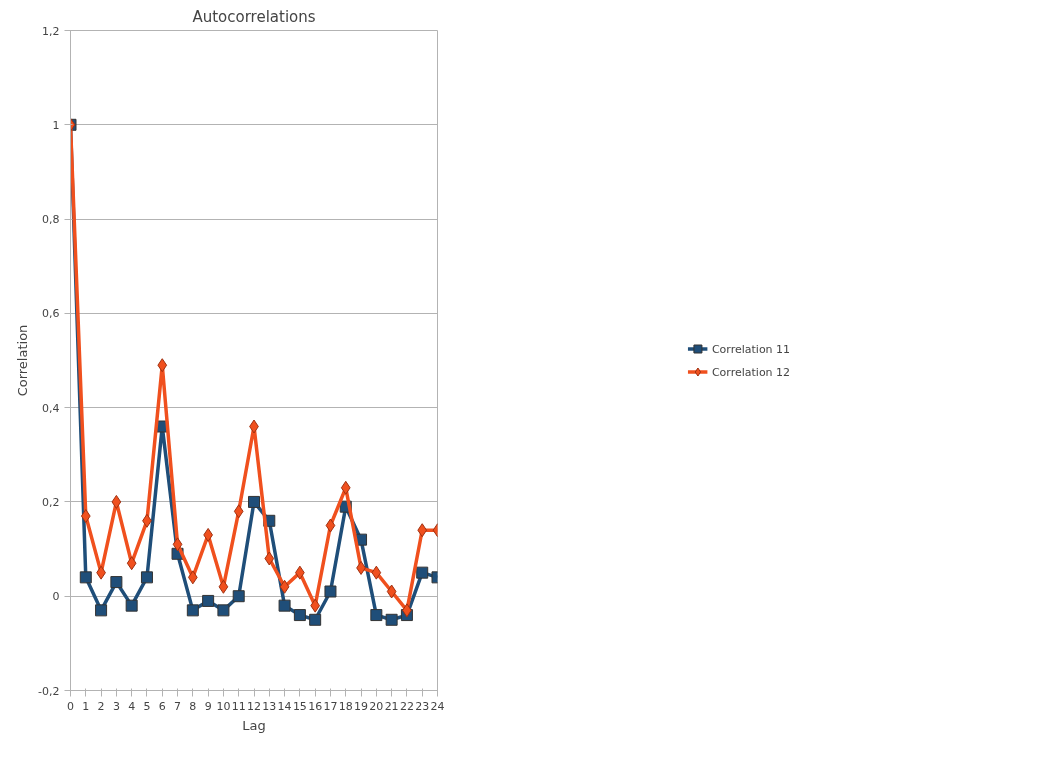  I want to click on x-axis-title: Lag, so click(254, 725).